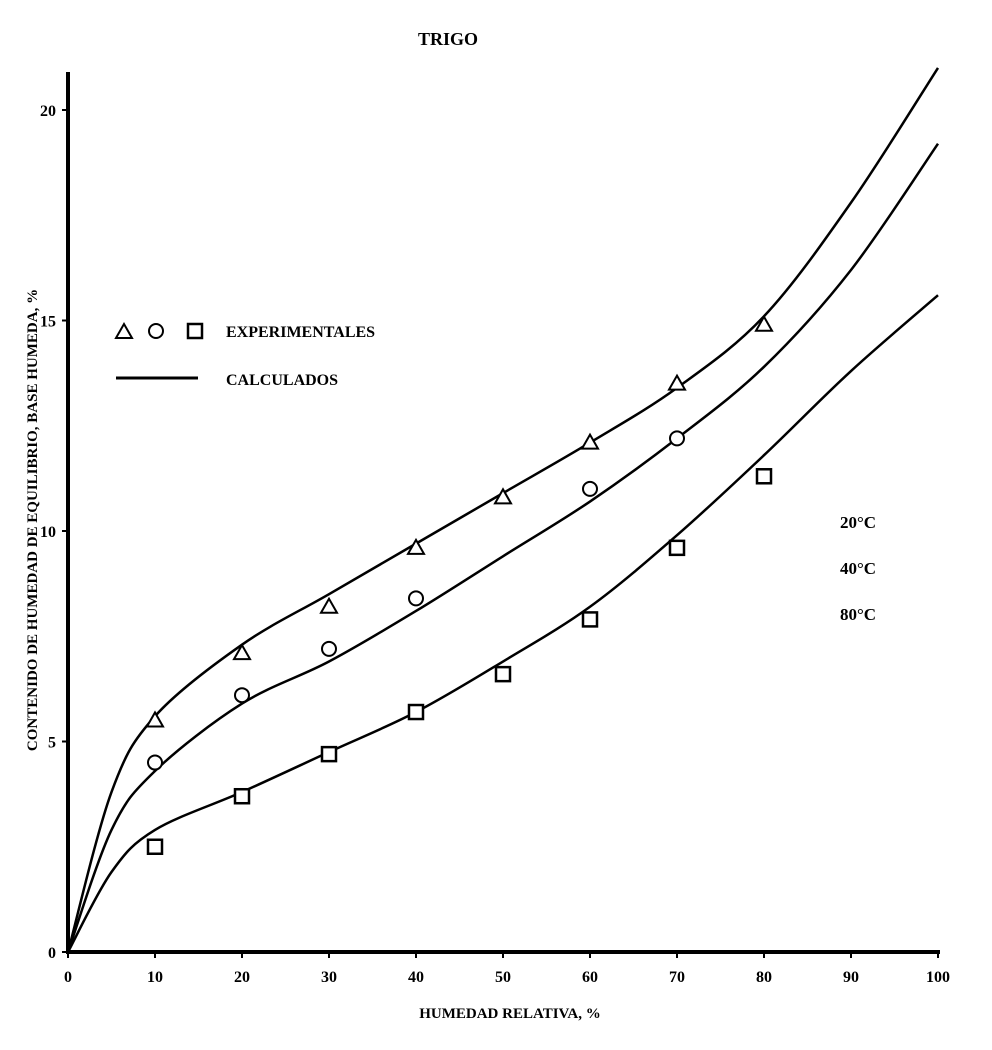 The width and height of the screenshot is (992, 1050). Describe the element at coordinates (858, 568) in the screenshot. I see `temp-label-40: 40°C` at that location.